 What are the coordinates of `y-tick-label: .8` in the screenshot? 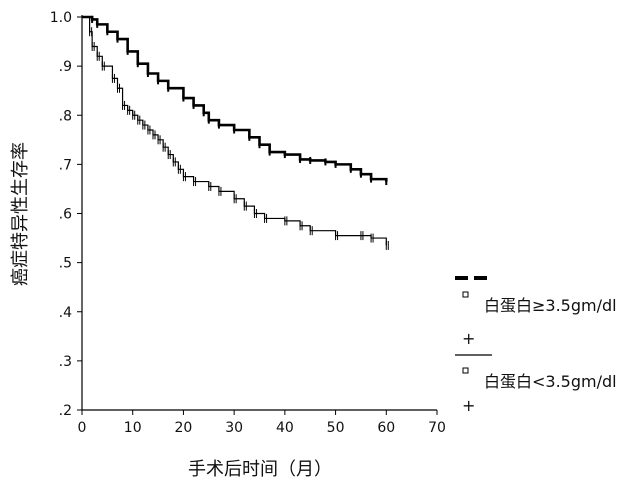 It's located at (65, 116).